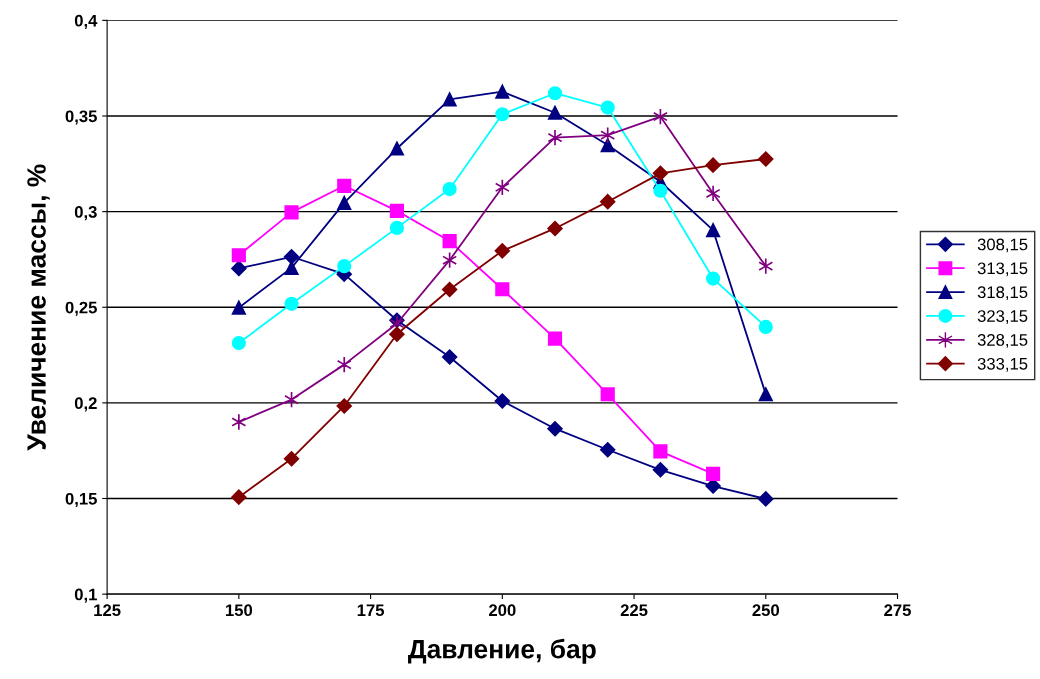 The width and height of the screenshot is (1040, 679). Describe the element at coordinates (897, 610) in the screenshot. I see `x-tick-label: 275` at that location.